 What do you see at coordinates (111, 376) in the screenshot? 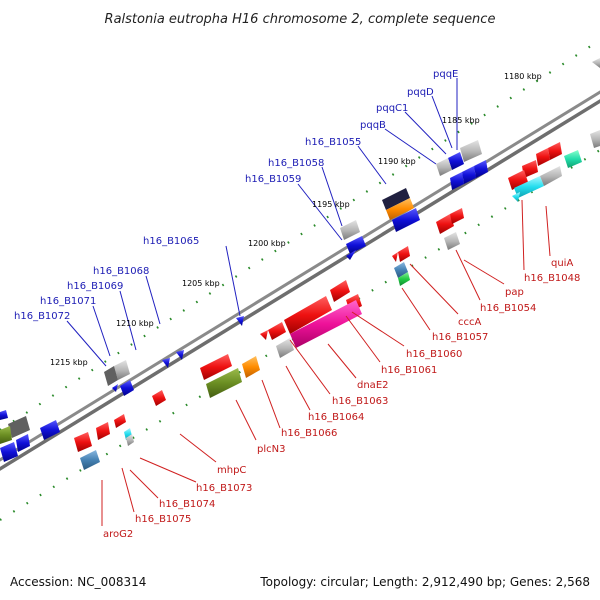
I see `gene-h16-B1072` at bounding box center [111, 376].